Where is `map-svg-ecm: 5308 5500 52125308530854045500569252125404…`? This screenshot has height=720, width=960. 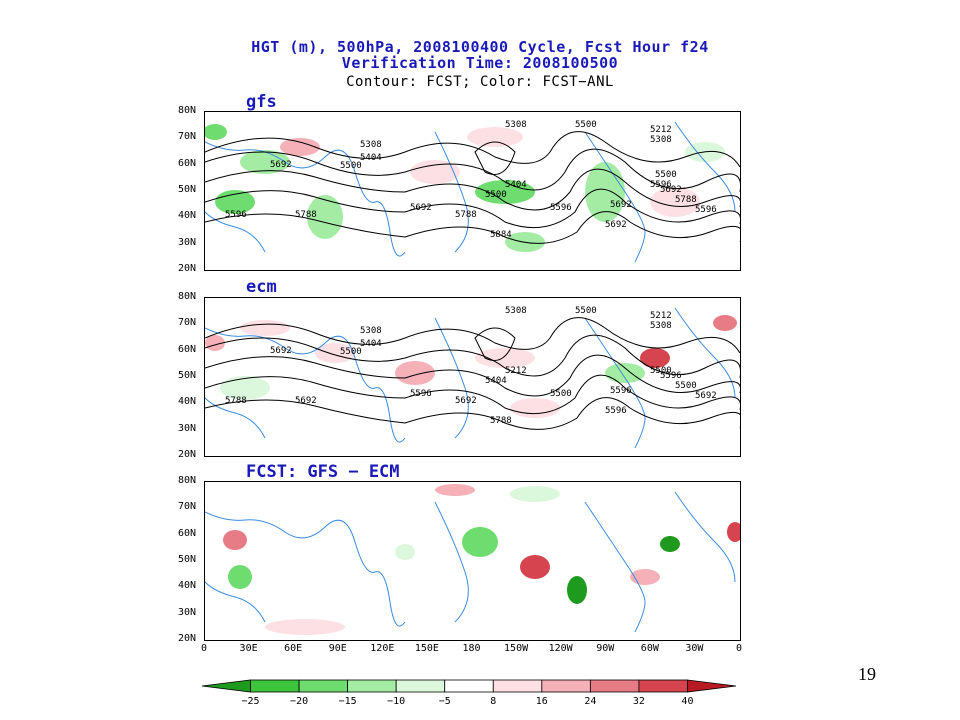
map-svg-ecm: 5308 5500 52125308530854045500569252125404… is located at coordinates (472, 377).